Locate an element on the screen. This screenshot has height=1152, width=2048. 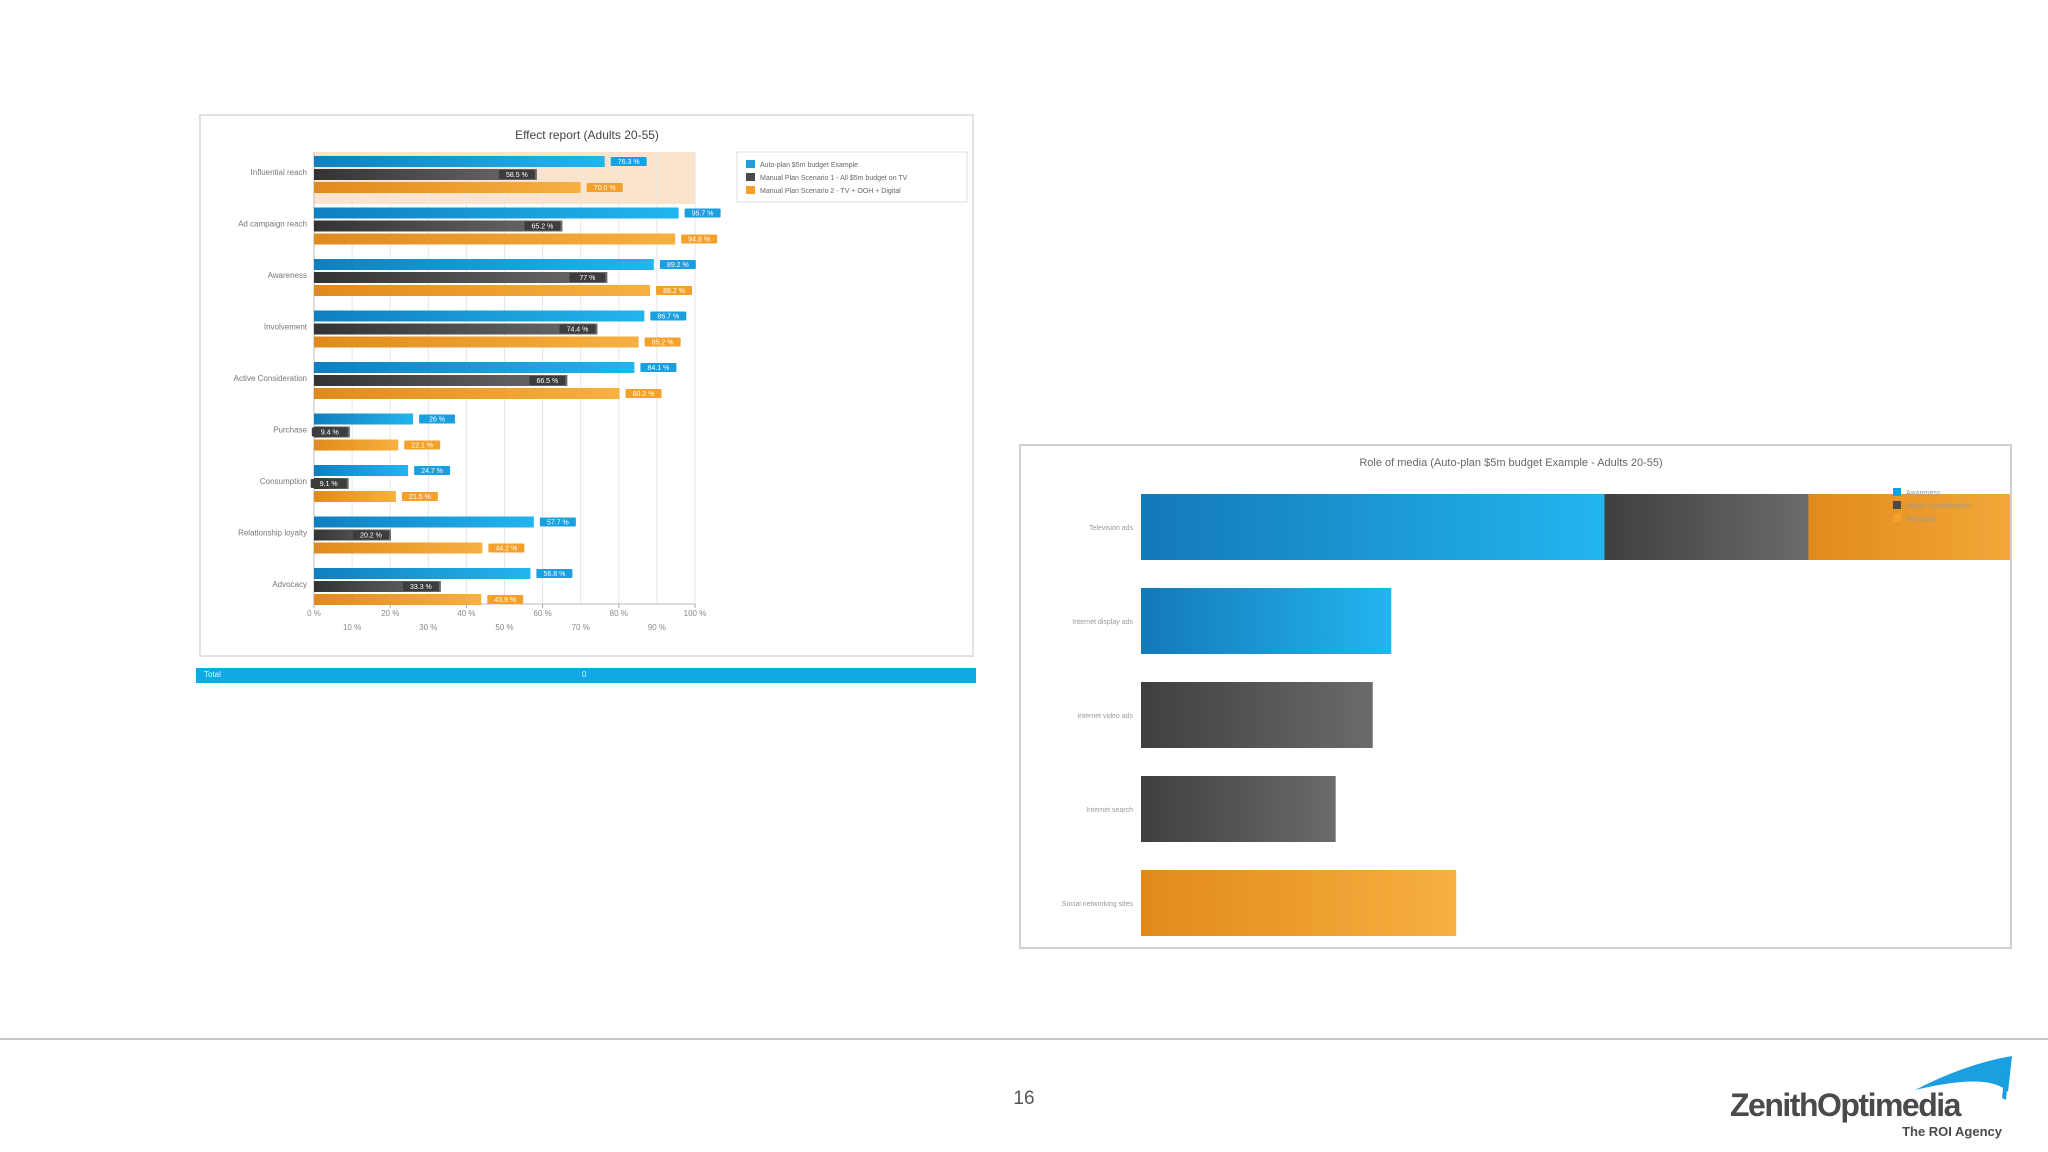
category-label: Purchase is located at coordinates (290, 430).